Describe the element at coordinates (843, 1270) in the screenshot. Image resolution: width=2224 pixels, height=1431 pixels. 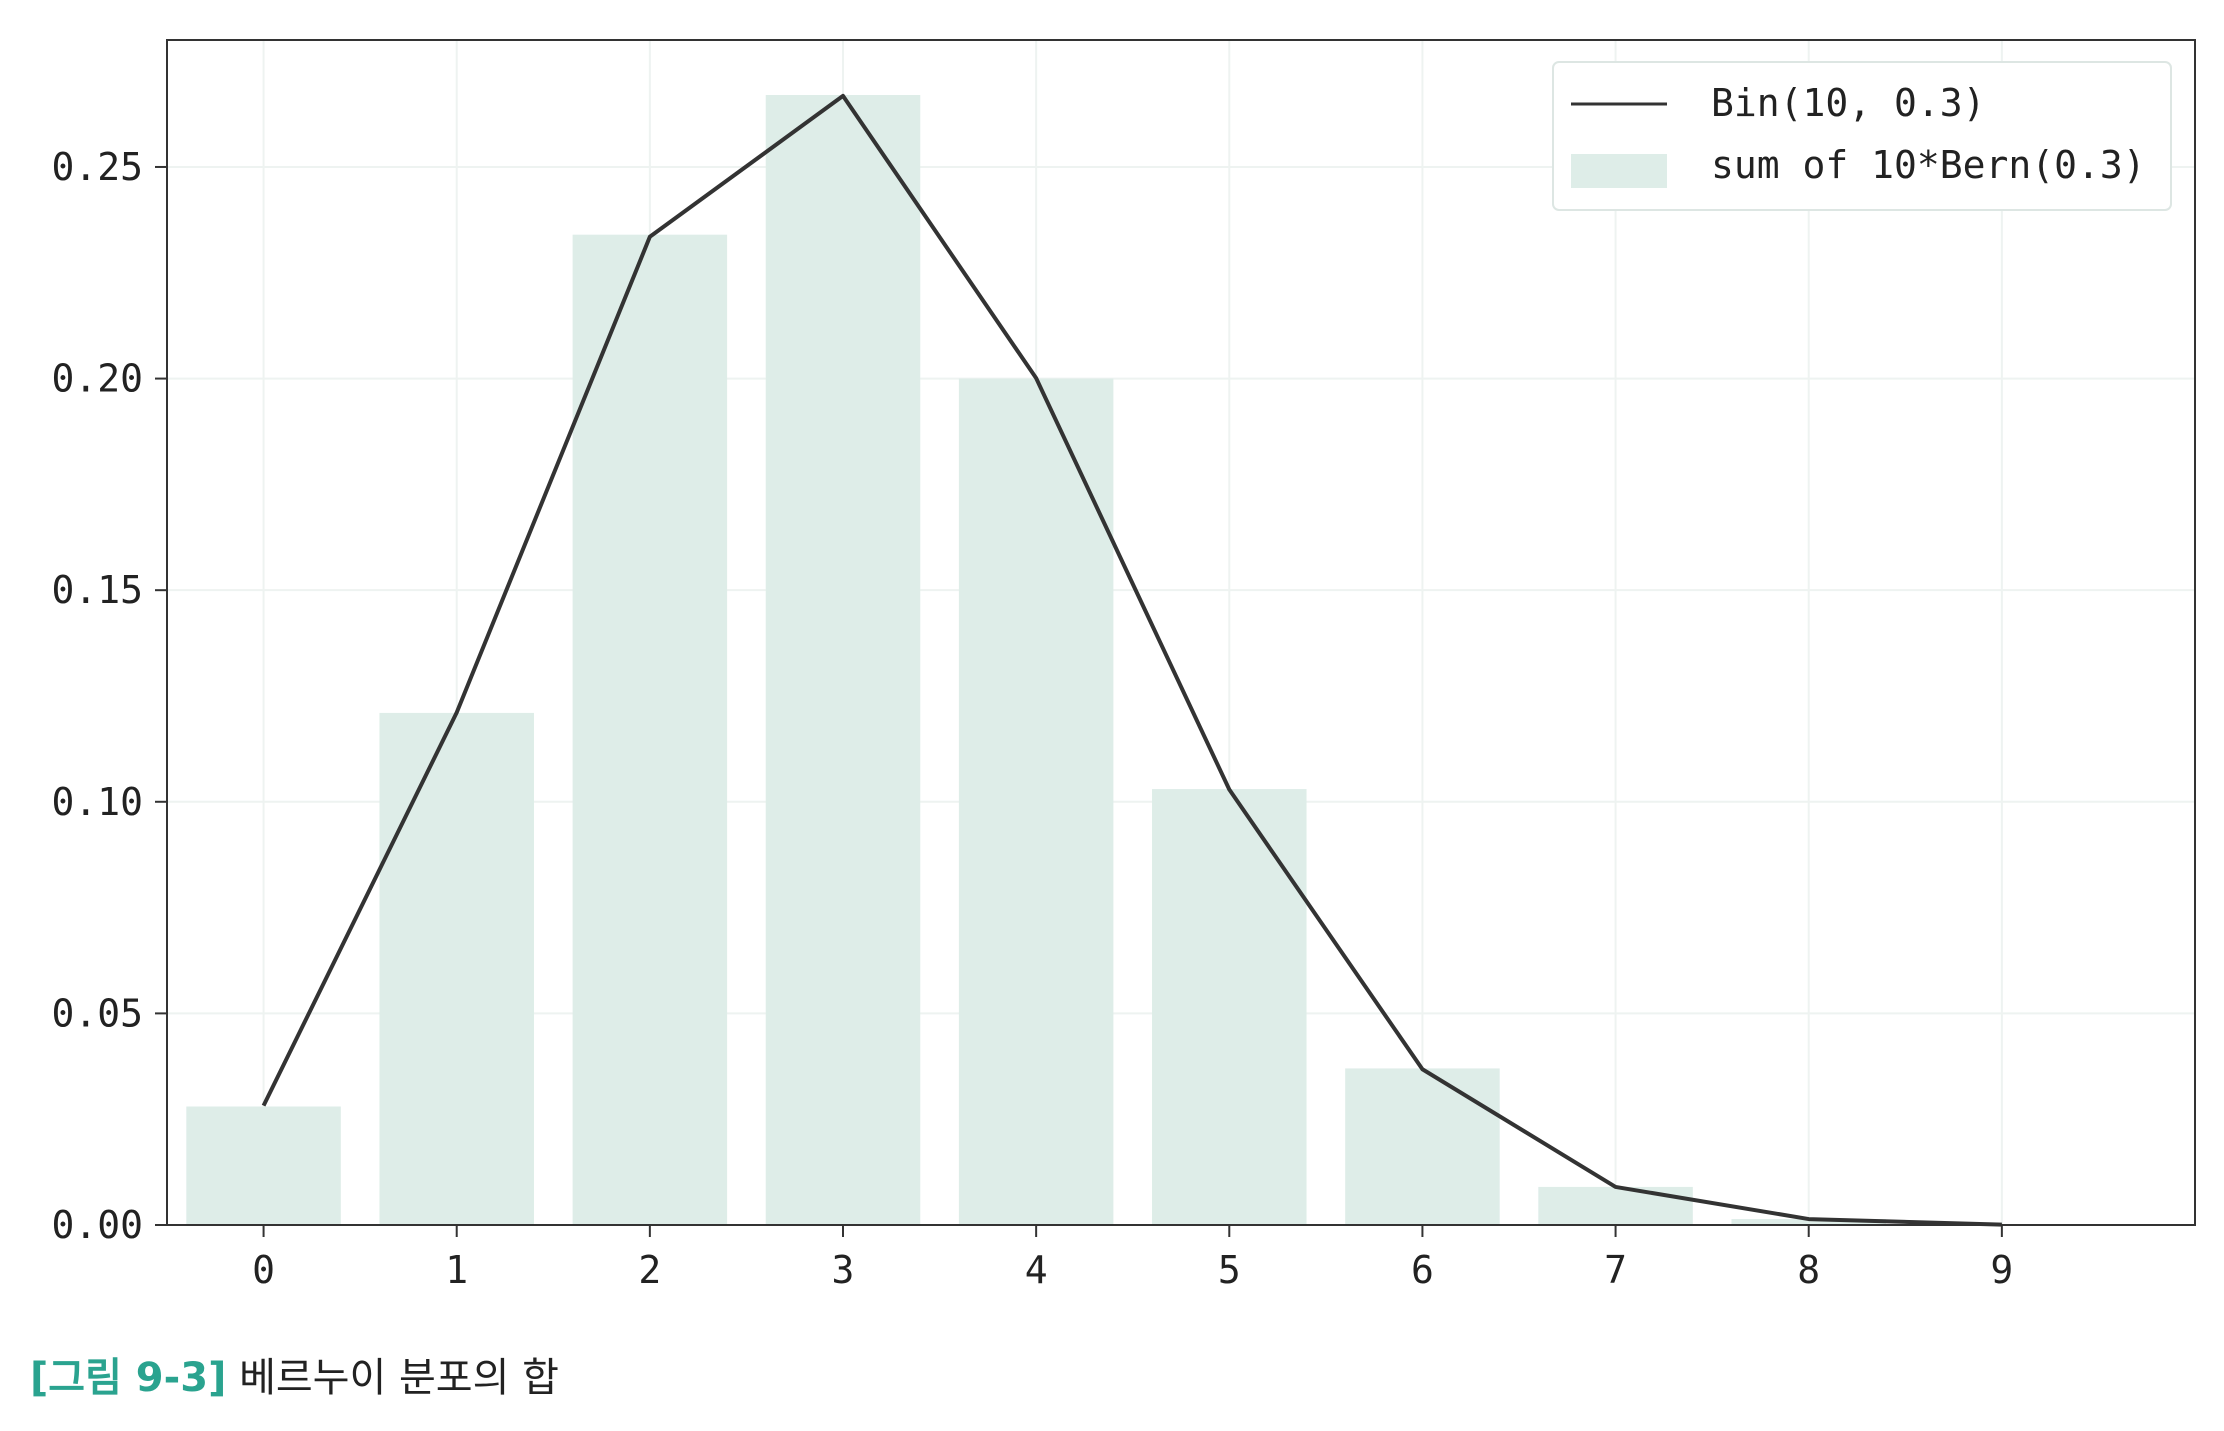
I see `x-tick-label: 3` at that location.